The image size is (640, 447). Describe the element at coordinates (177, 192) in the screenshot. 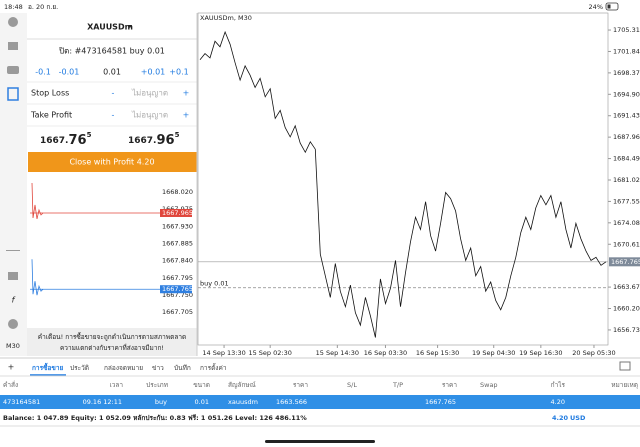

I see `mini-tick-label: 1668.020` at that location.